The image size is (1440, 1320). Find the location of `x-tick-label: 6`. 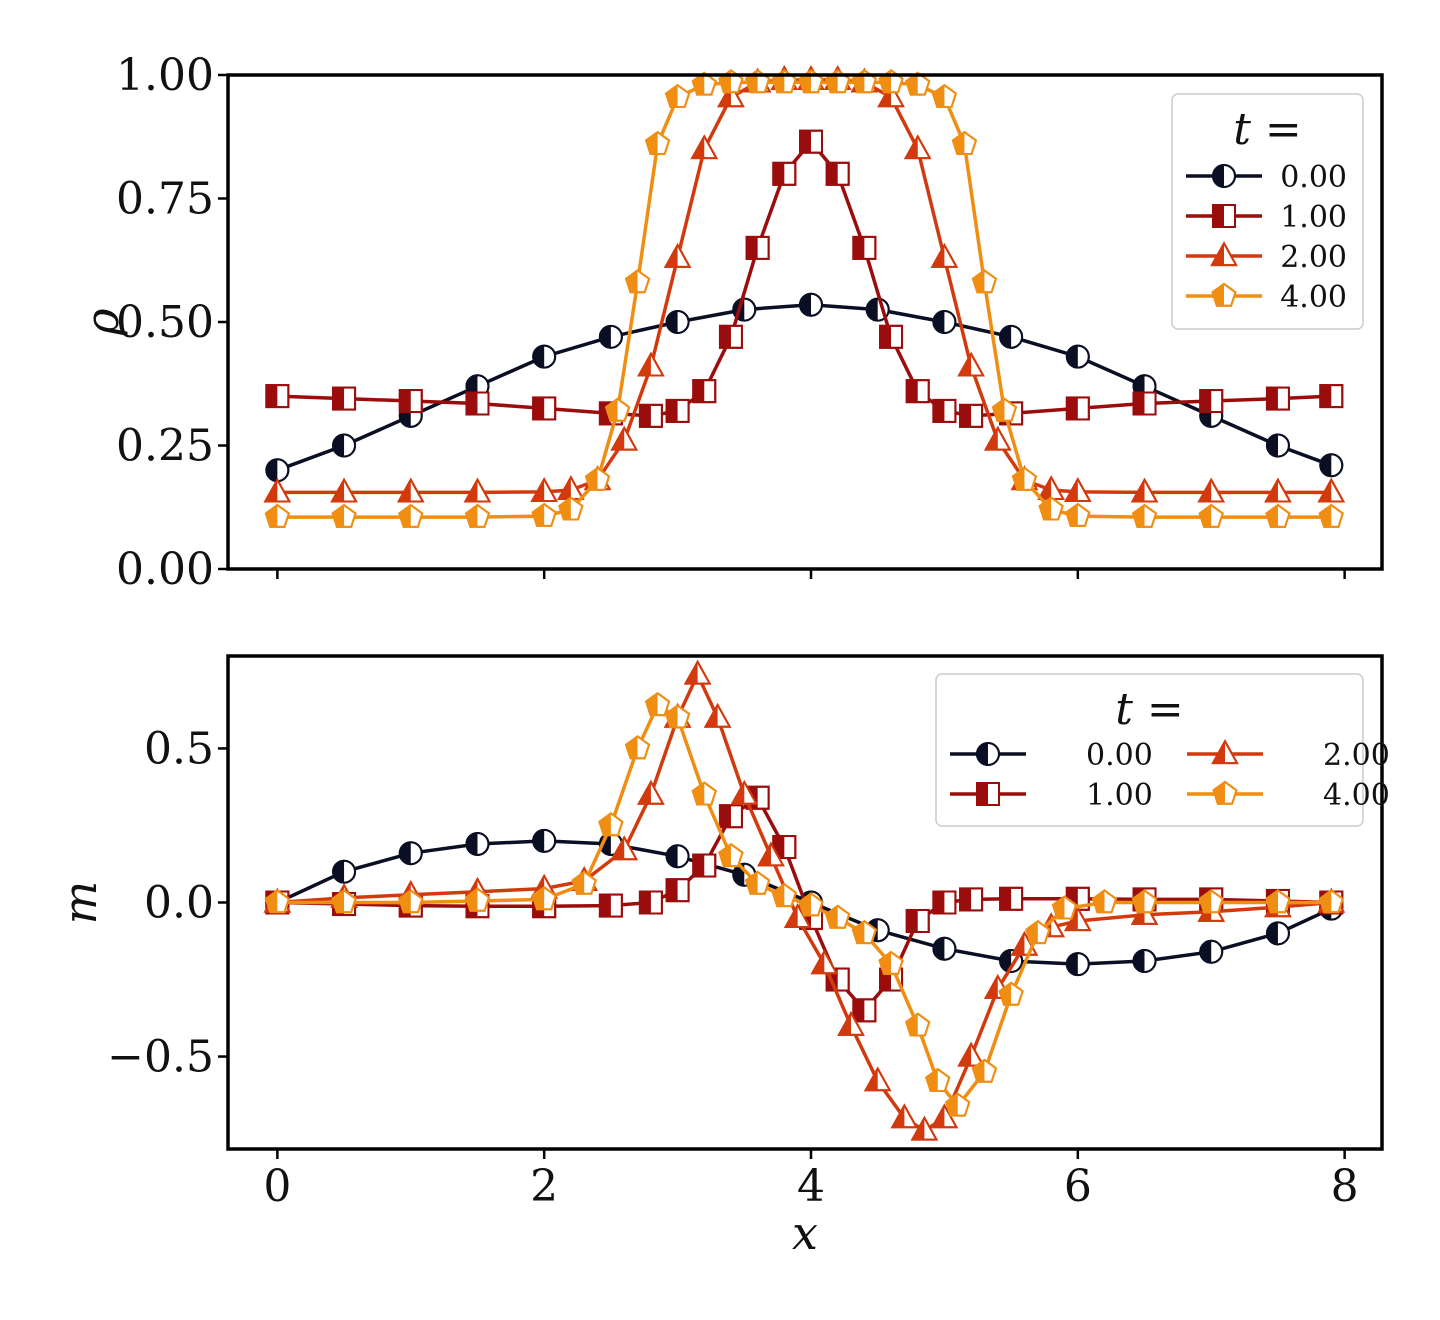

x-tick-label: 6 is located at coordinates (1078, 1186).